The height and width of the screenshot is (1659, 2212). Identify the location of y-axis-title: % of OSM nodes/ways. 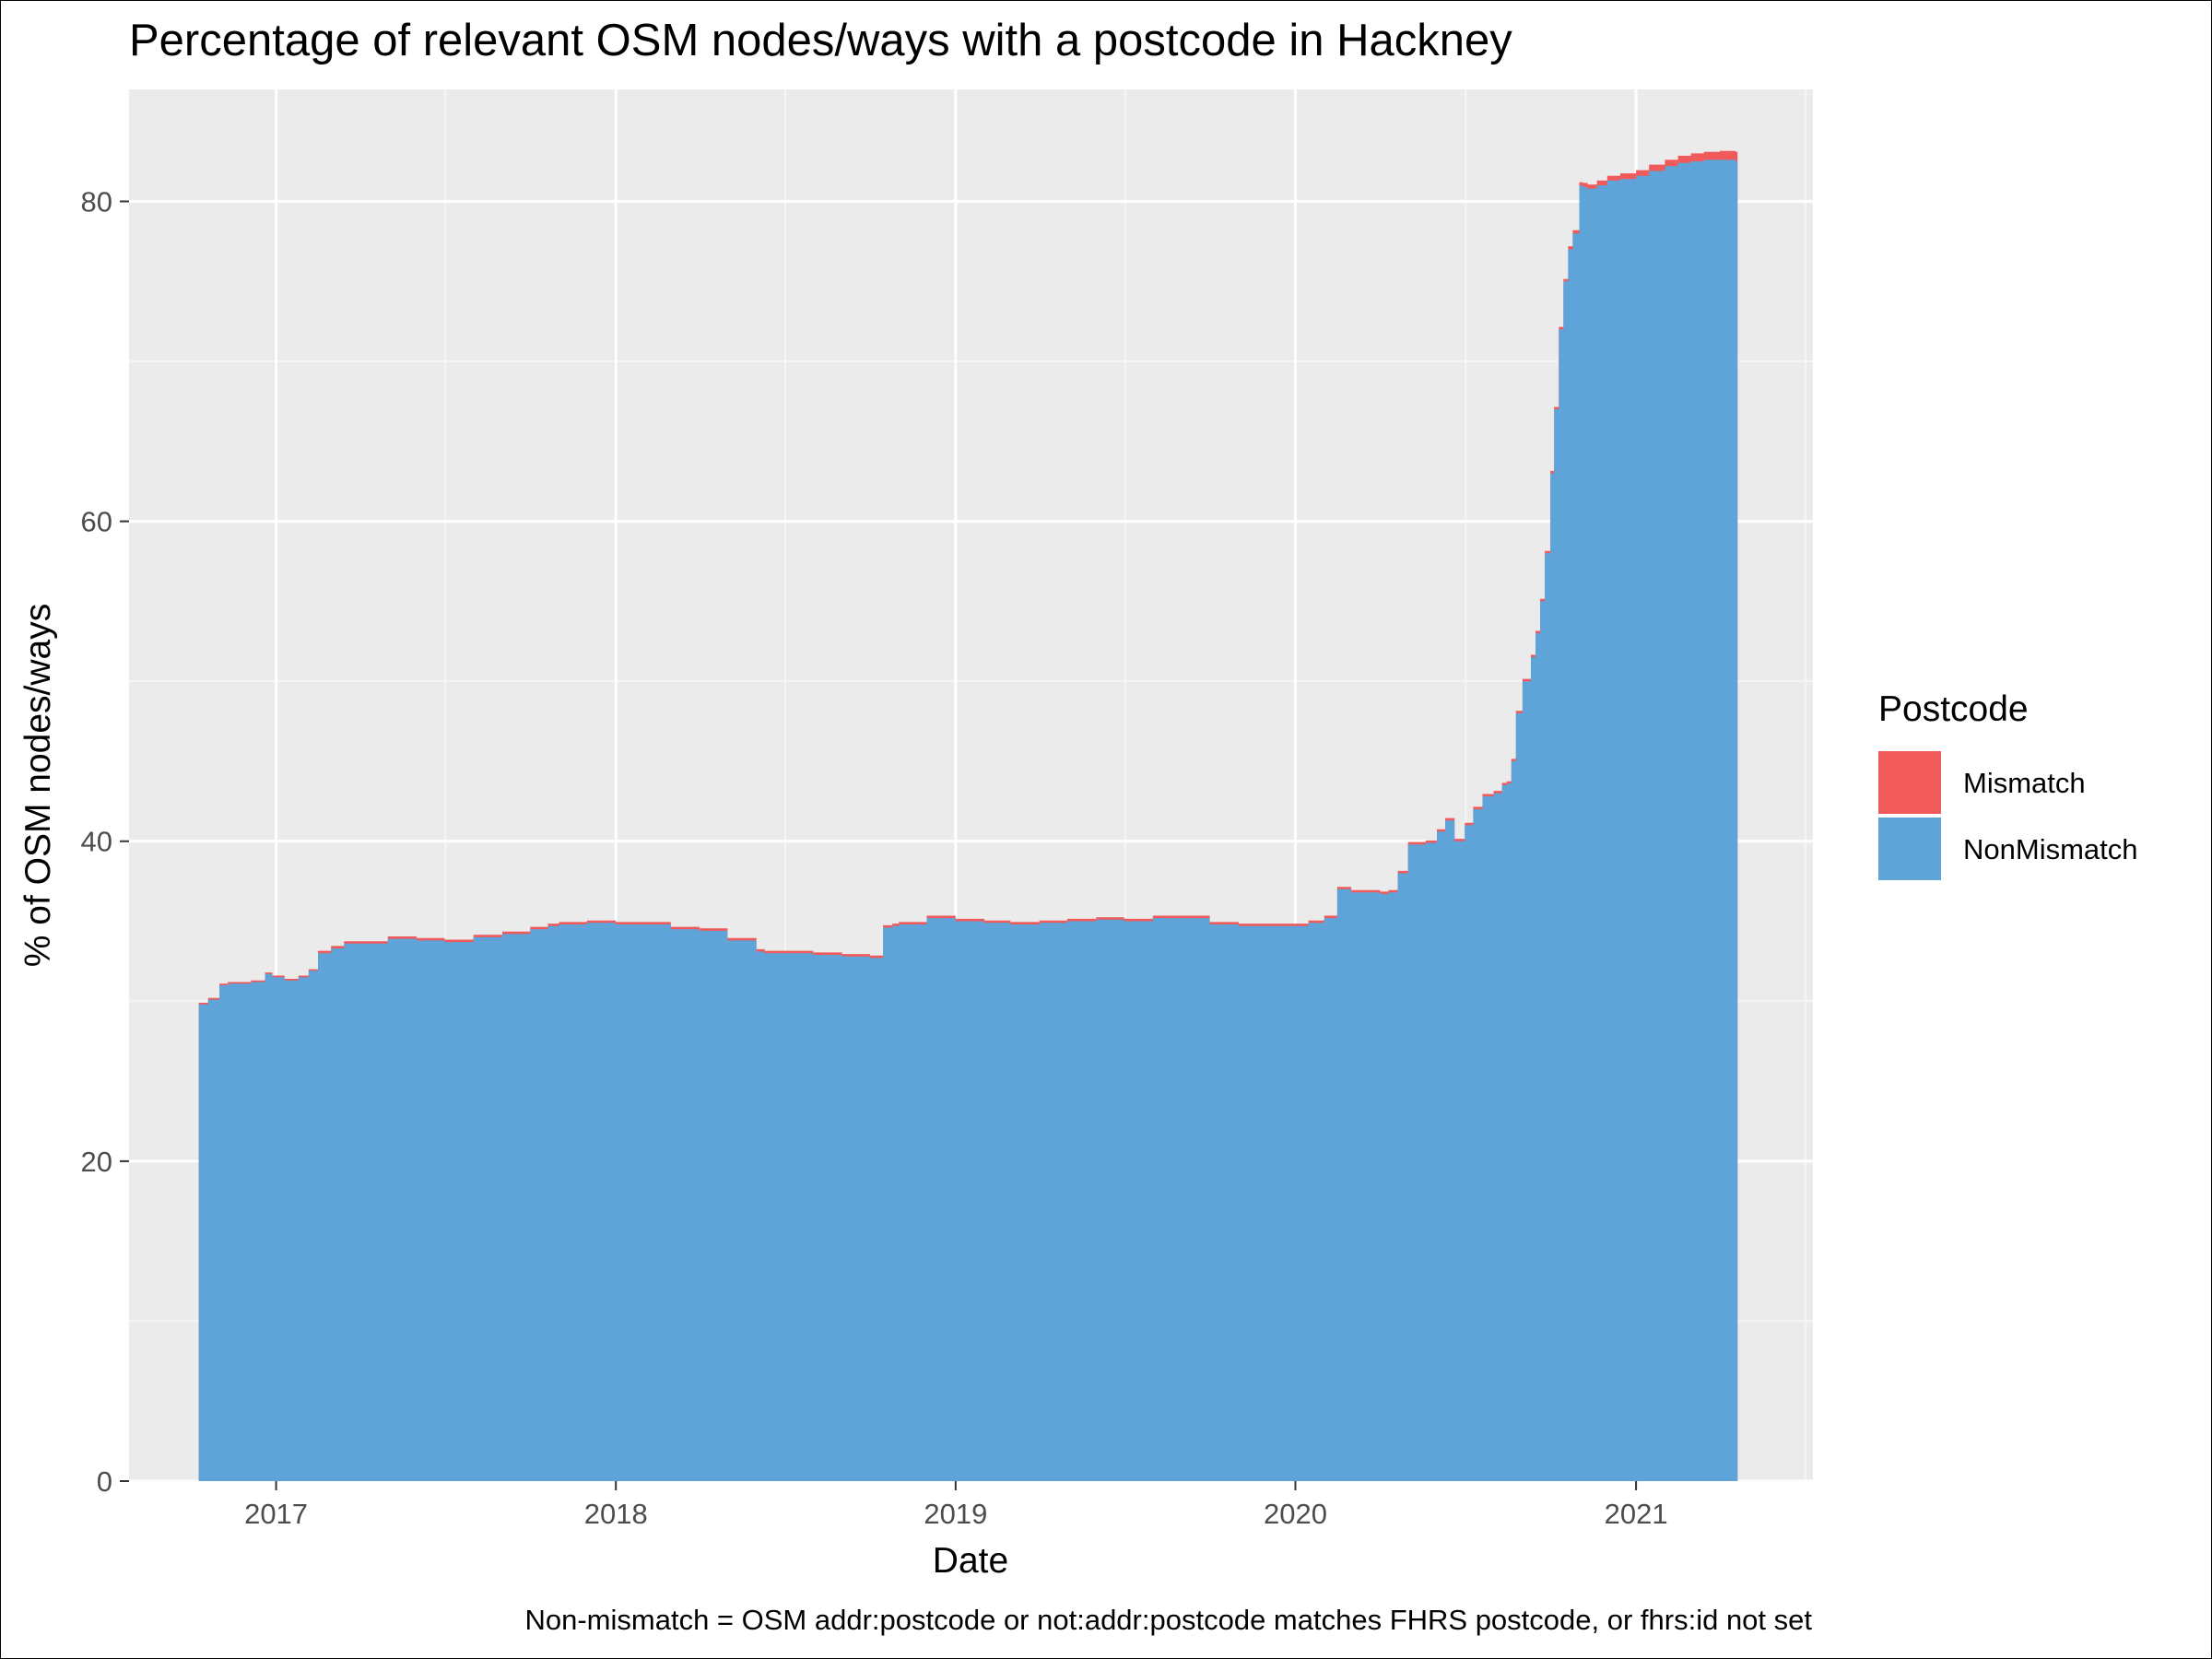
(38, 786).